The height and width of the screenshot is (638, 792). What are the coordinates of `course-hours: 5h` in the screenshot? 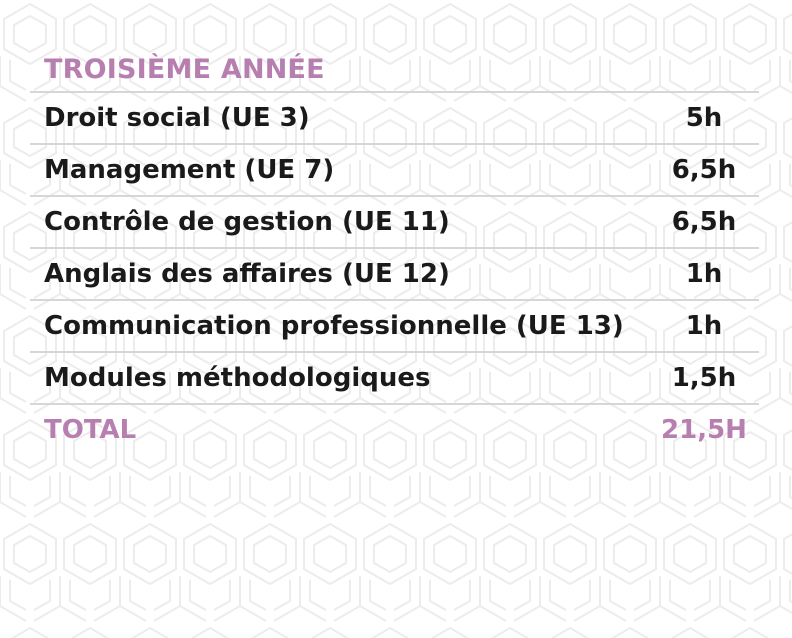 It's located at (704, 118).